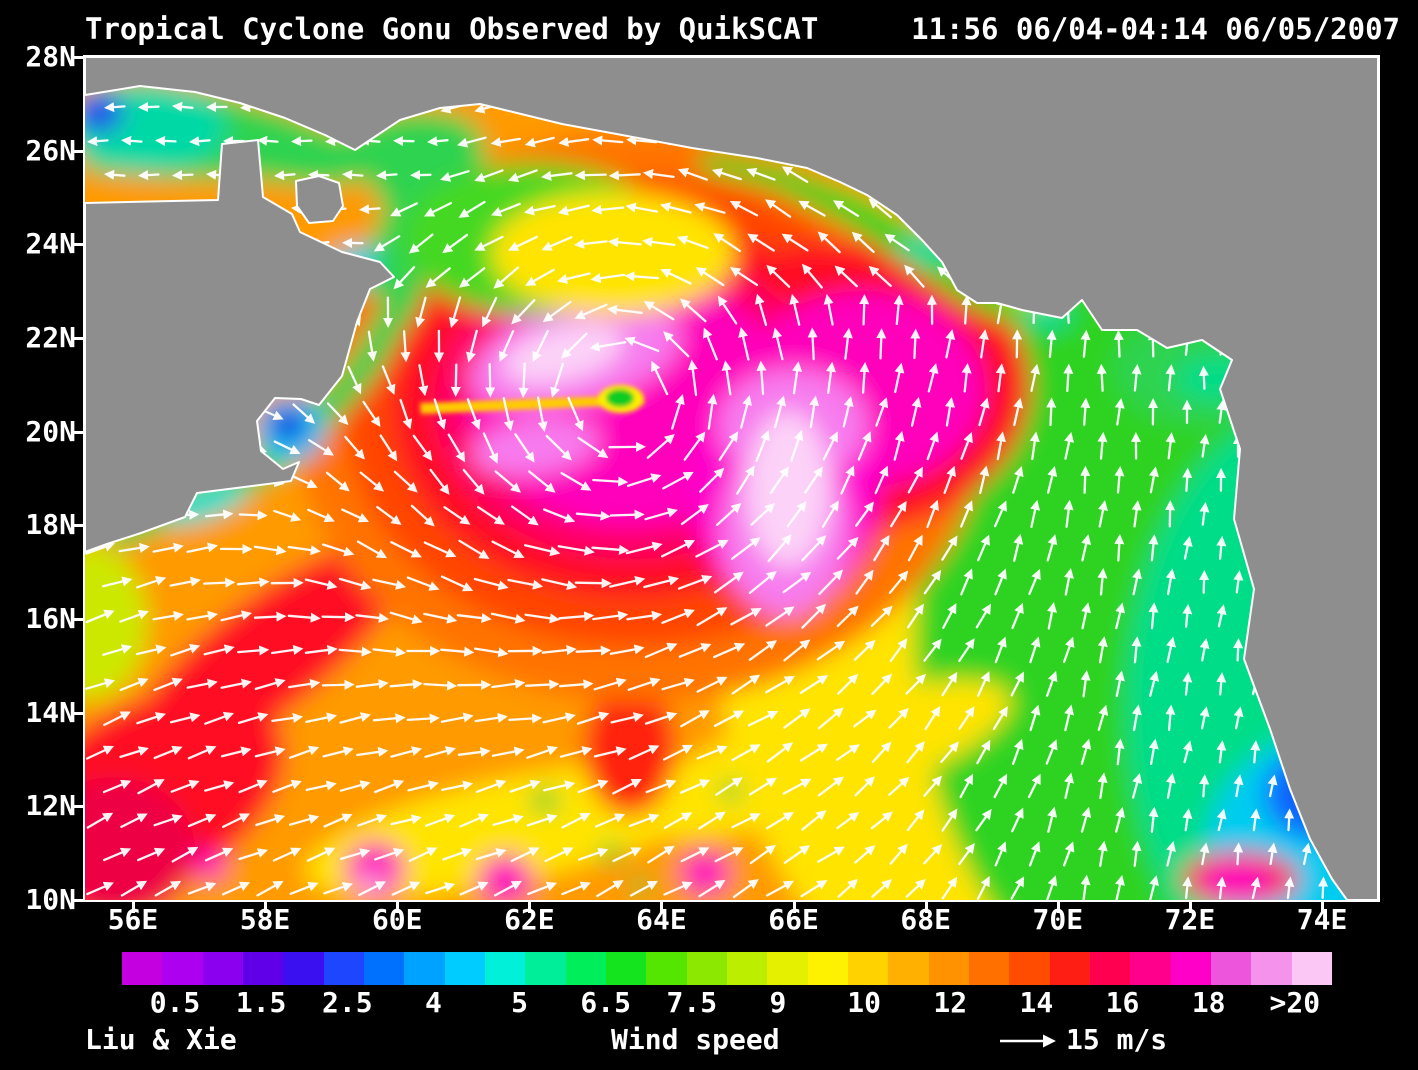  Describe the element at coordinates (50, 431) in the screenshot. I see `y-tick-label: 20N` at that location.